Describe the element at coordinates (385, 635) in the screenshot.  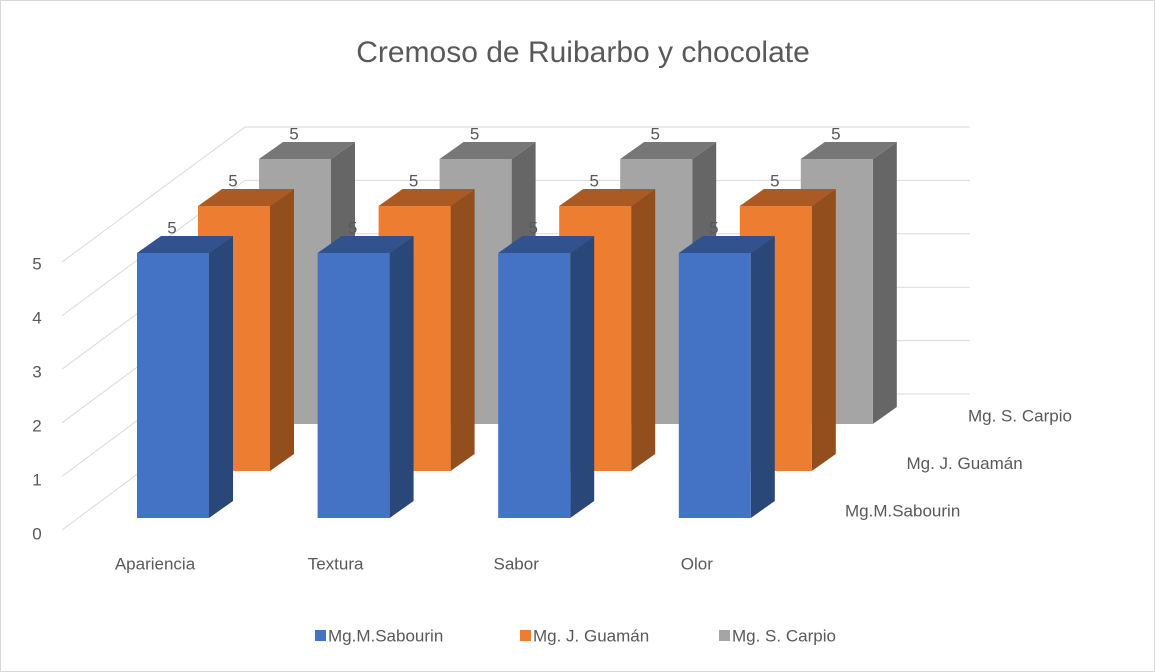
I see `legend-label: Mg.M.Sabourin` at that location.